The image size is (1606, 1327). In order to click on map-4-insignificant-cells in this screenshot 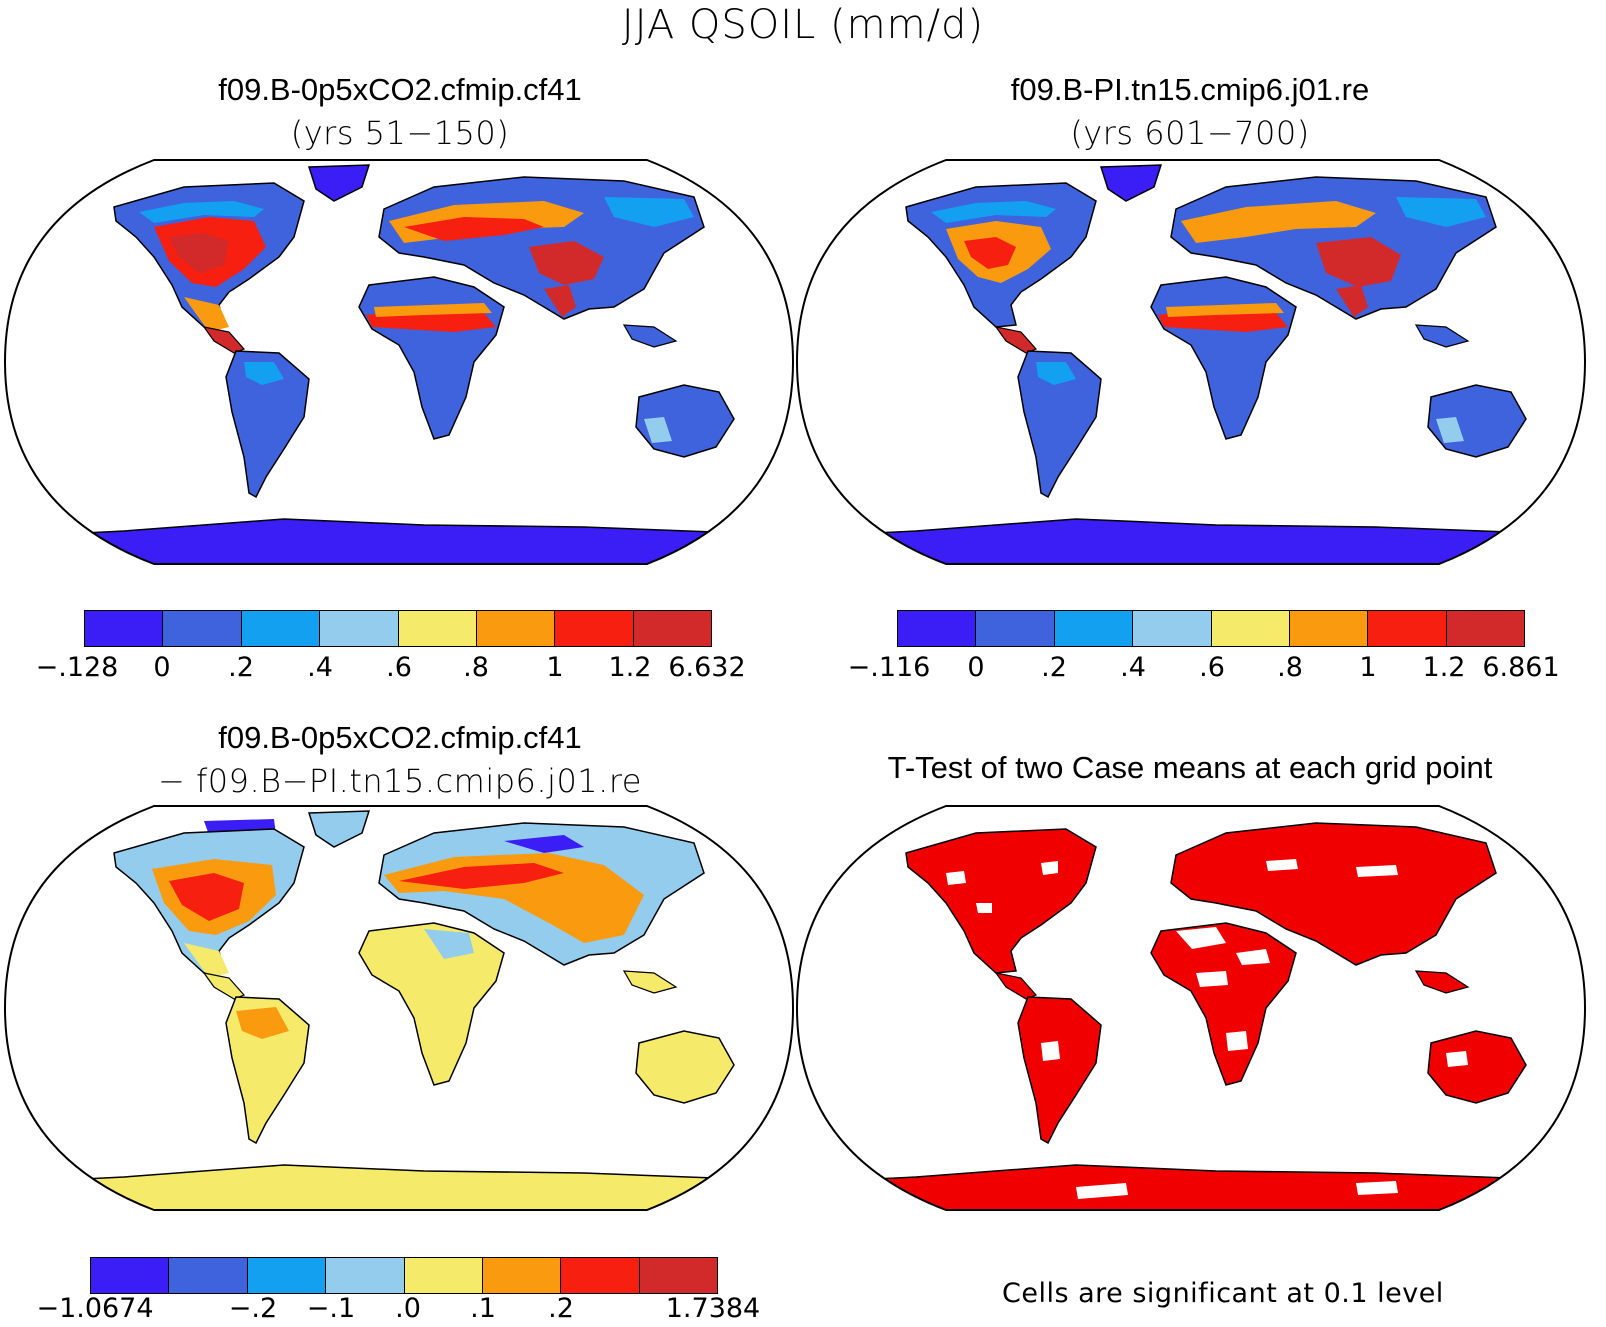, I will do `click(1207, 1029)`.